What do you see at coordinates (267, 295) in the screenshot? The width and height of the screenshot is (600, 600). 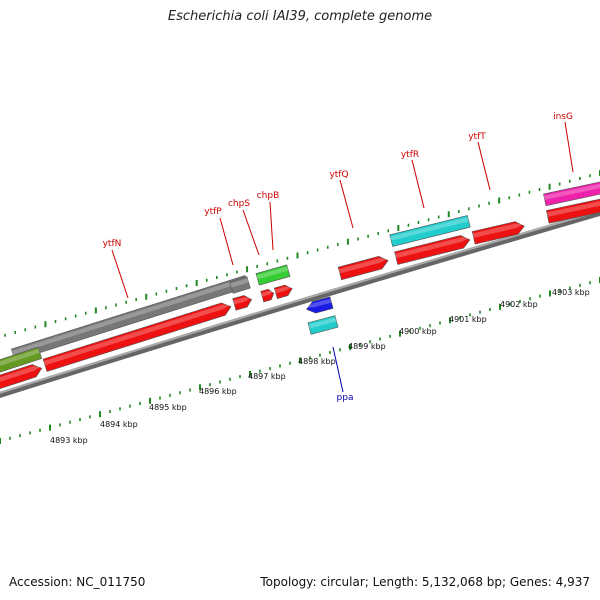 I see `cds-chpS` at bounding box center [267, 295].